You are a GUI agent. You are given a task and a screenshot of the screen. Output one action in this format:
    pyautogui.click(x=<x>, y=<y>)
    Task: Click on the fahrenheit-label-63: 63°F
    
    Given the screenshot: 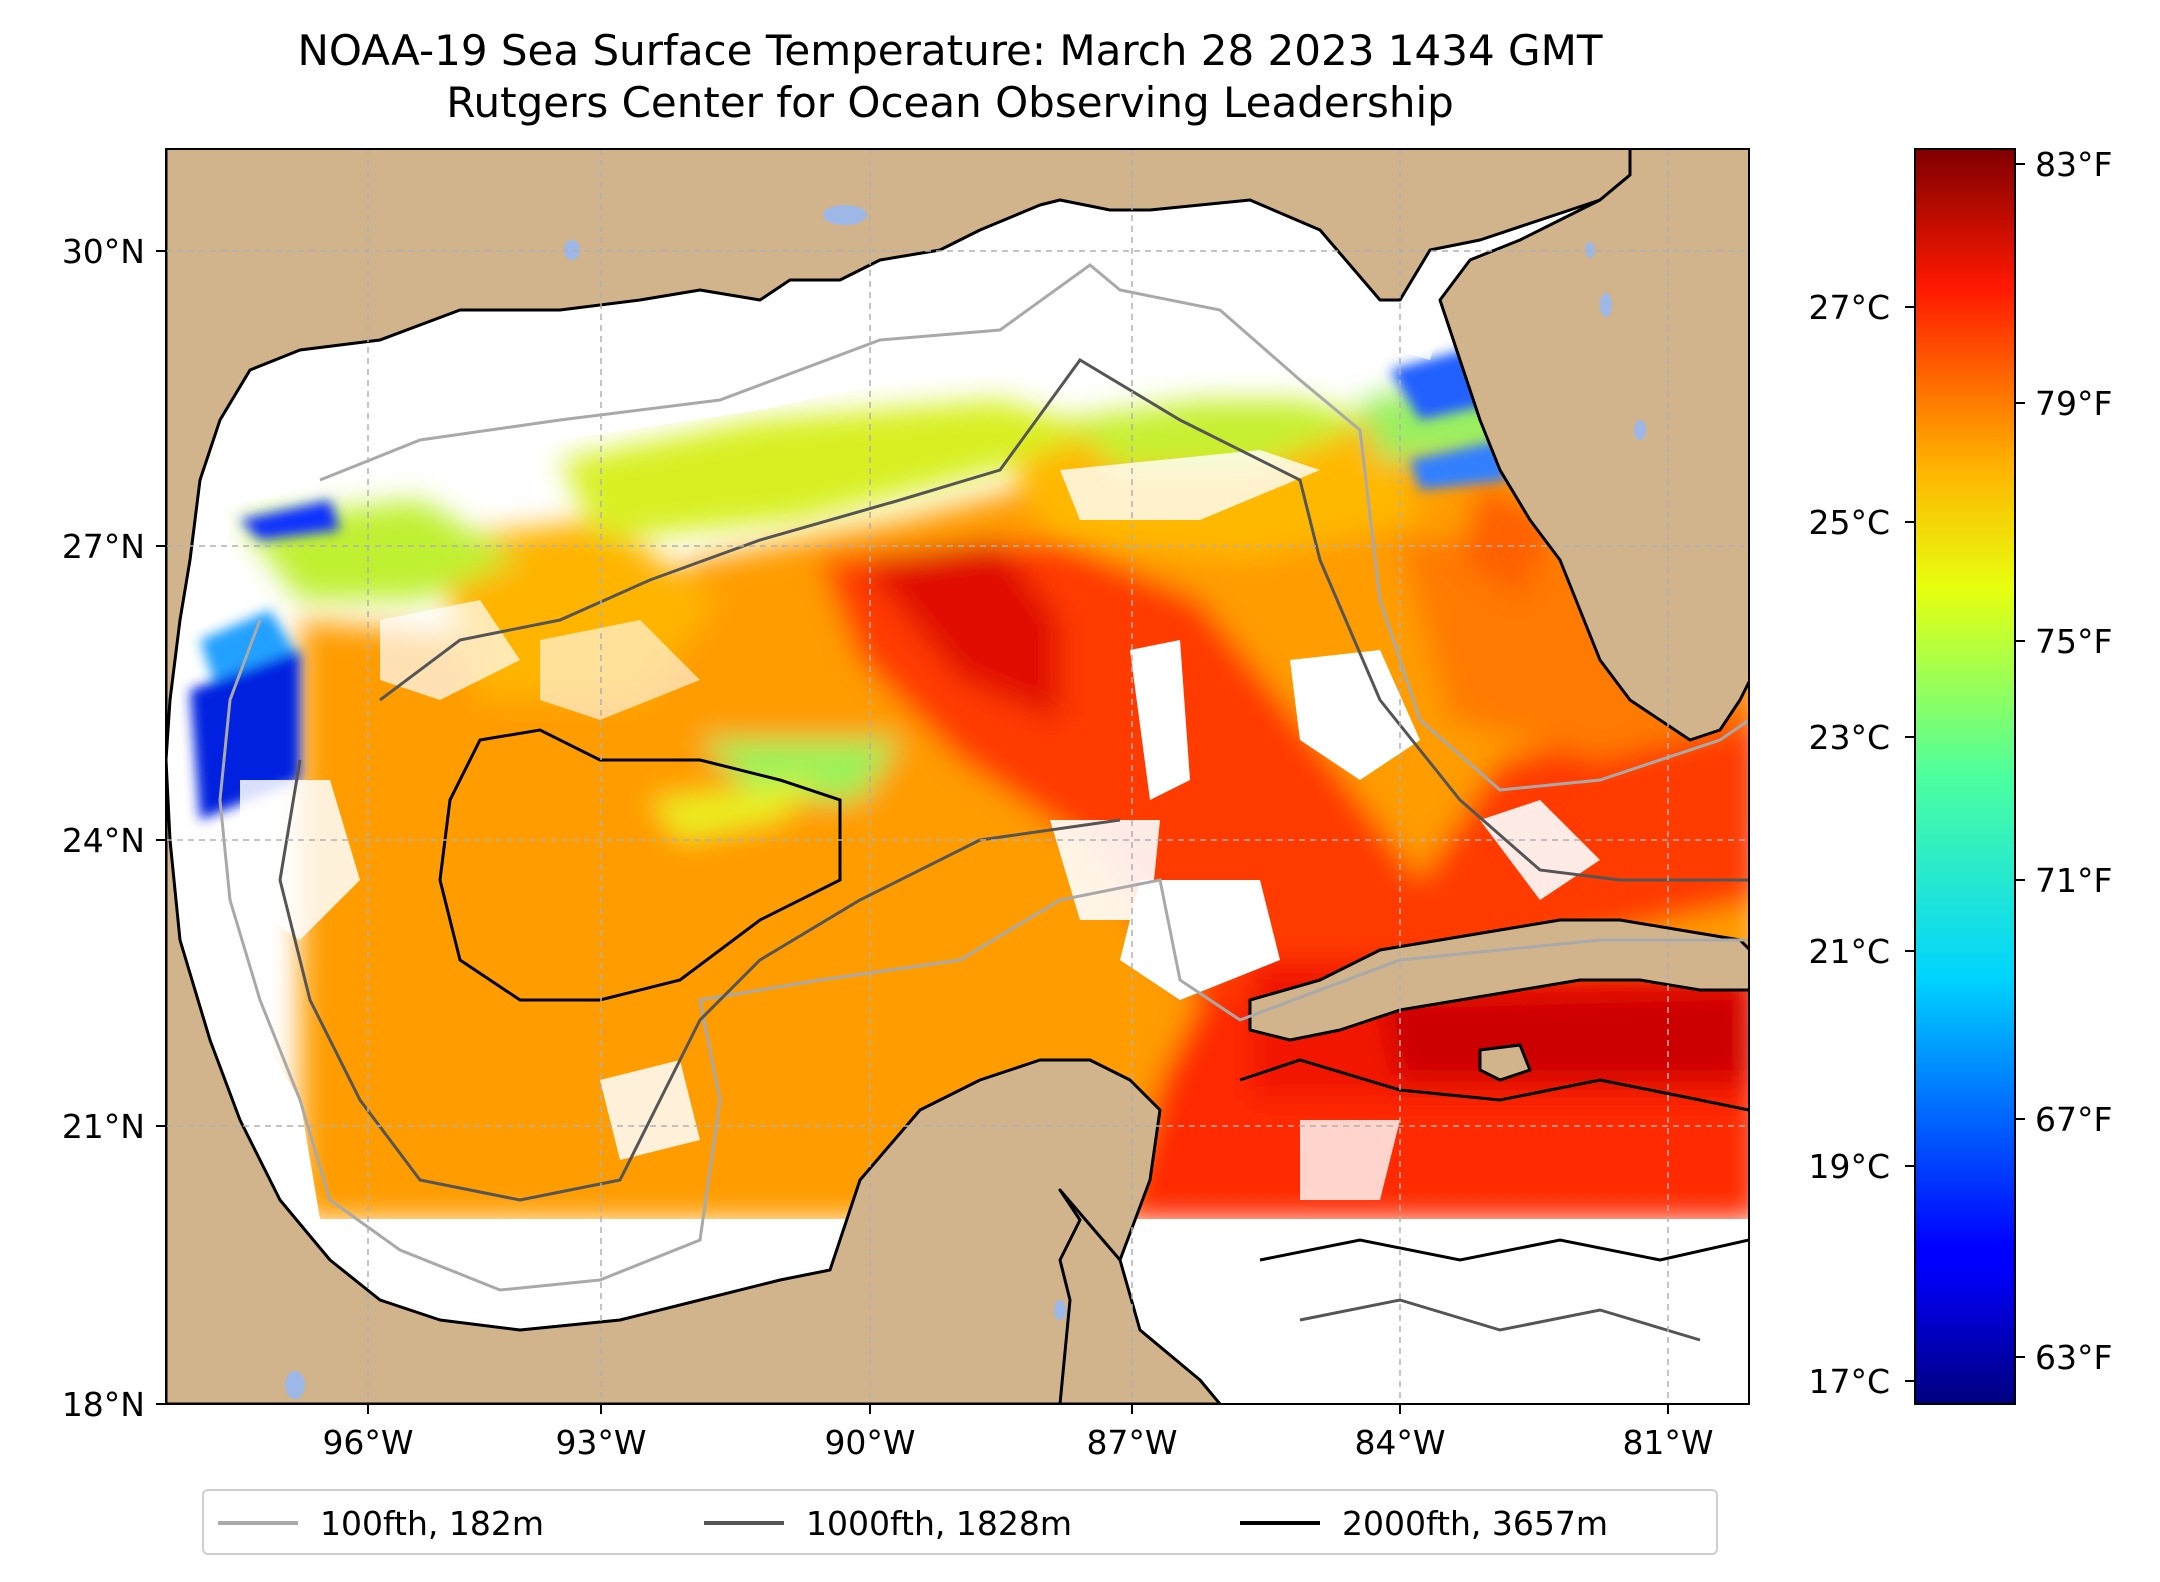 What is the action you would take?
    pyautogui.click(x=2073, y=1357)
    